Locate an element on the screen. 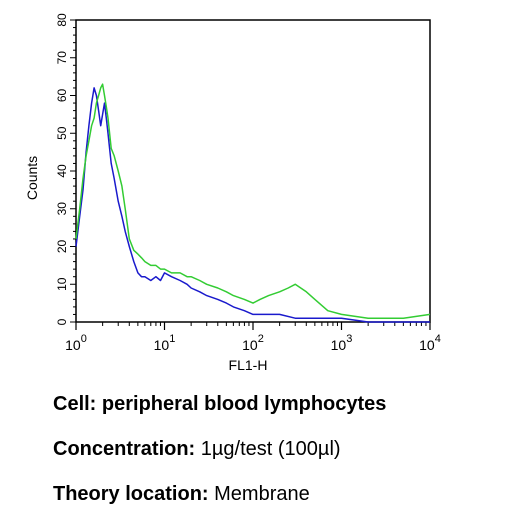  concentration-caption-value: 1µg/test (100µl) is located at coordinates (270, 449).